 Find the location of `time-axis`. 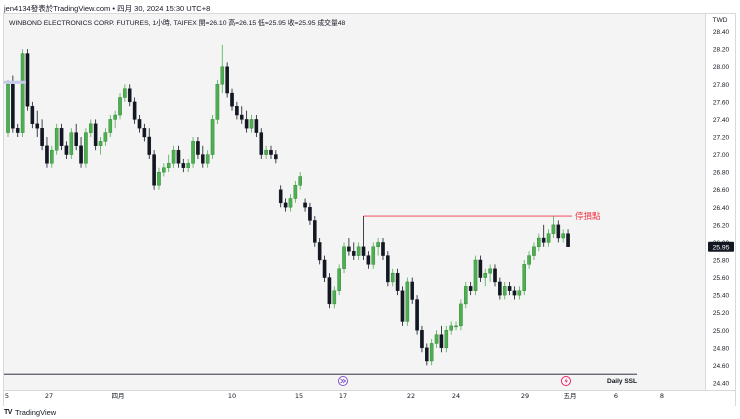

time-axis is located at coordinates (369, 398).